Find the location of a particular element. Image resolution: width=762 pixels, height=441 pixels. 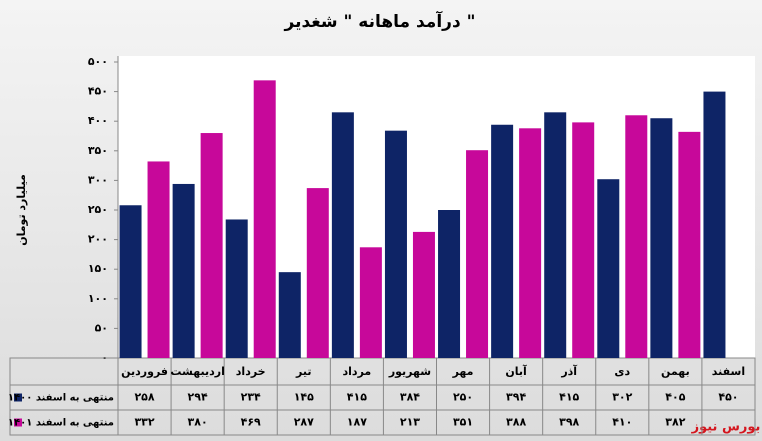

x-tick-label: مهر is located at coordinates (463, 371).